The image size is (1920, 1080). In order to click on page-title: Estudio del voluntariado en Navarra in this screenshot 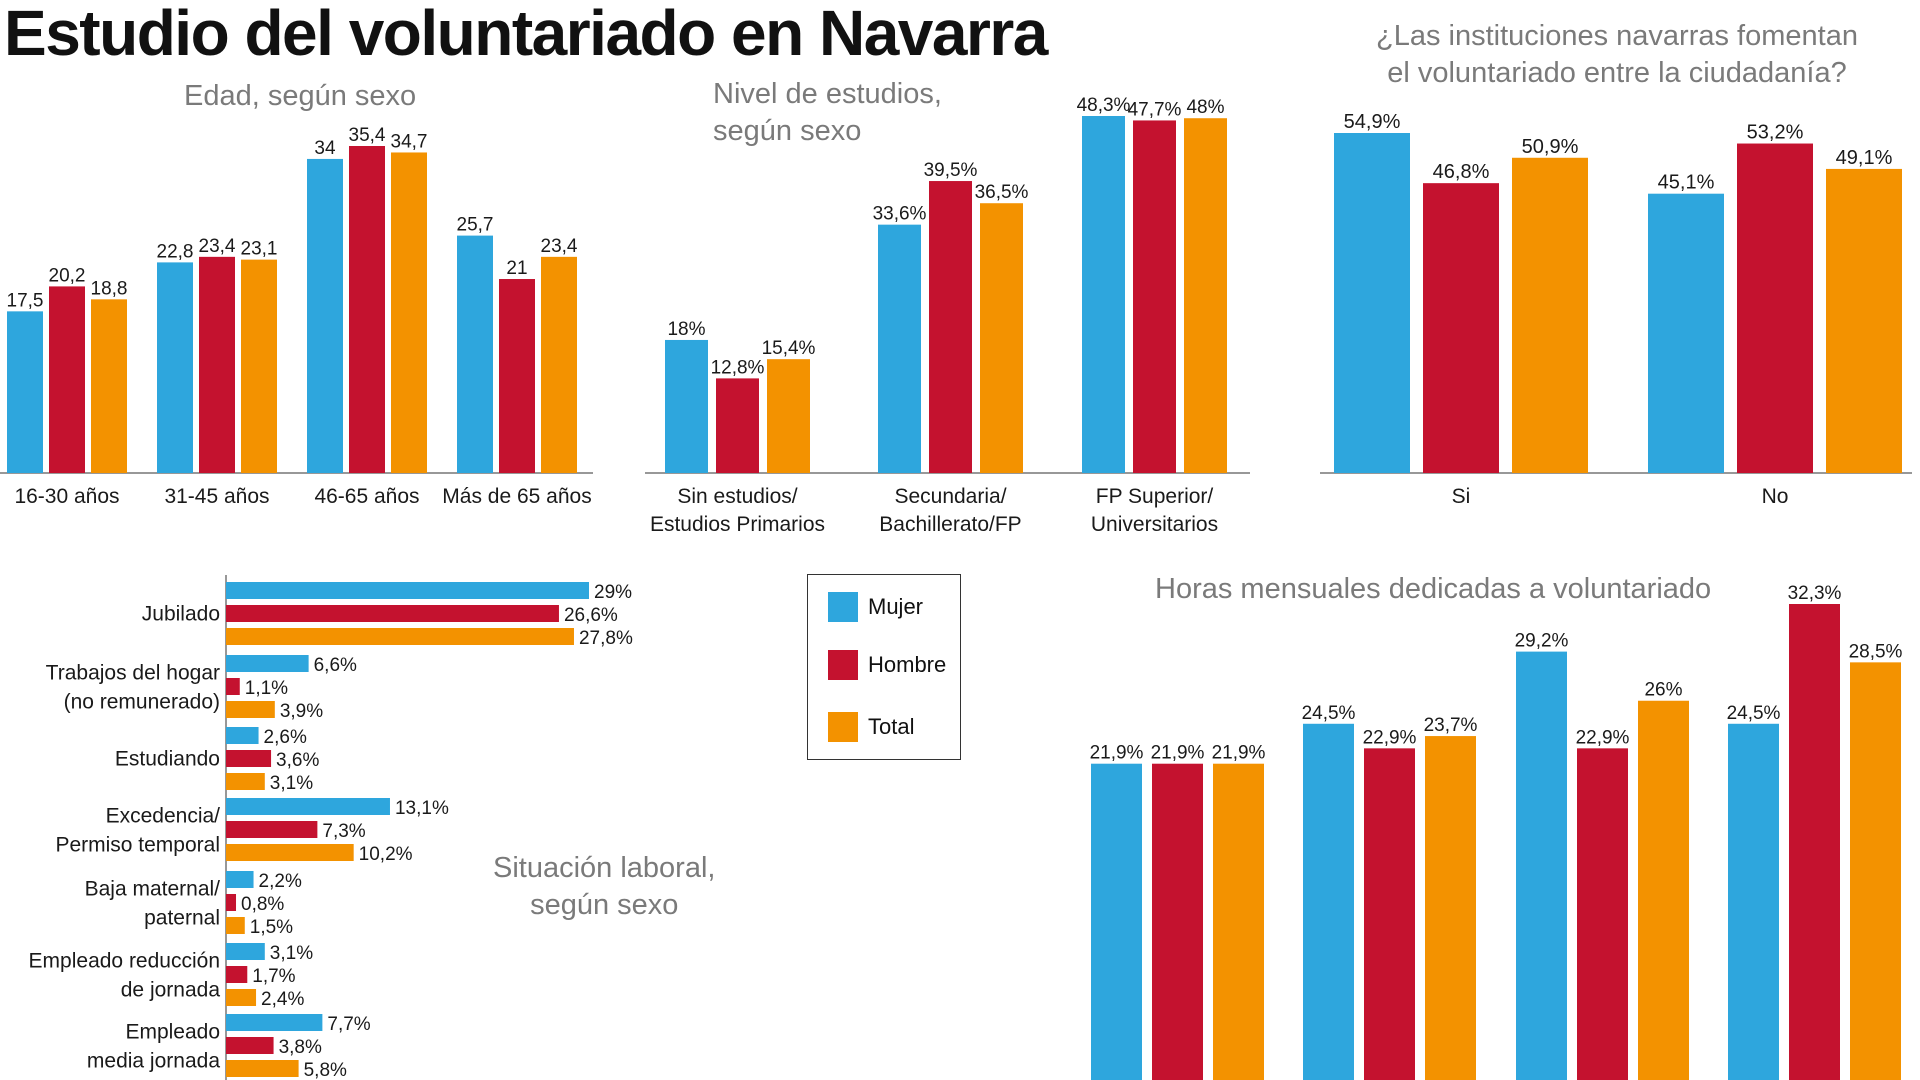, I will do `click(526, 34)`.